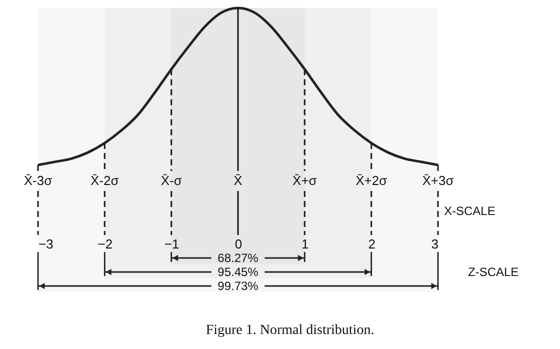  What do you see at coordinates (46, 244) in the screenshot?
I see `x-tick-label: −3` at bounding box center [46, 244].